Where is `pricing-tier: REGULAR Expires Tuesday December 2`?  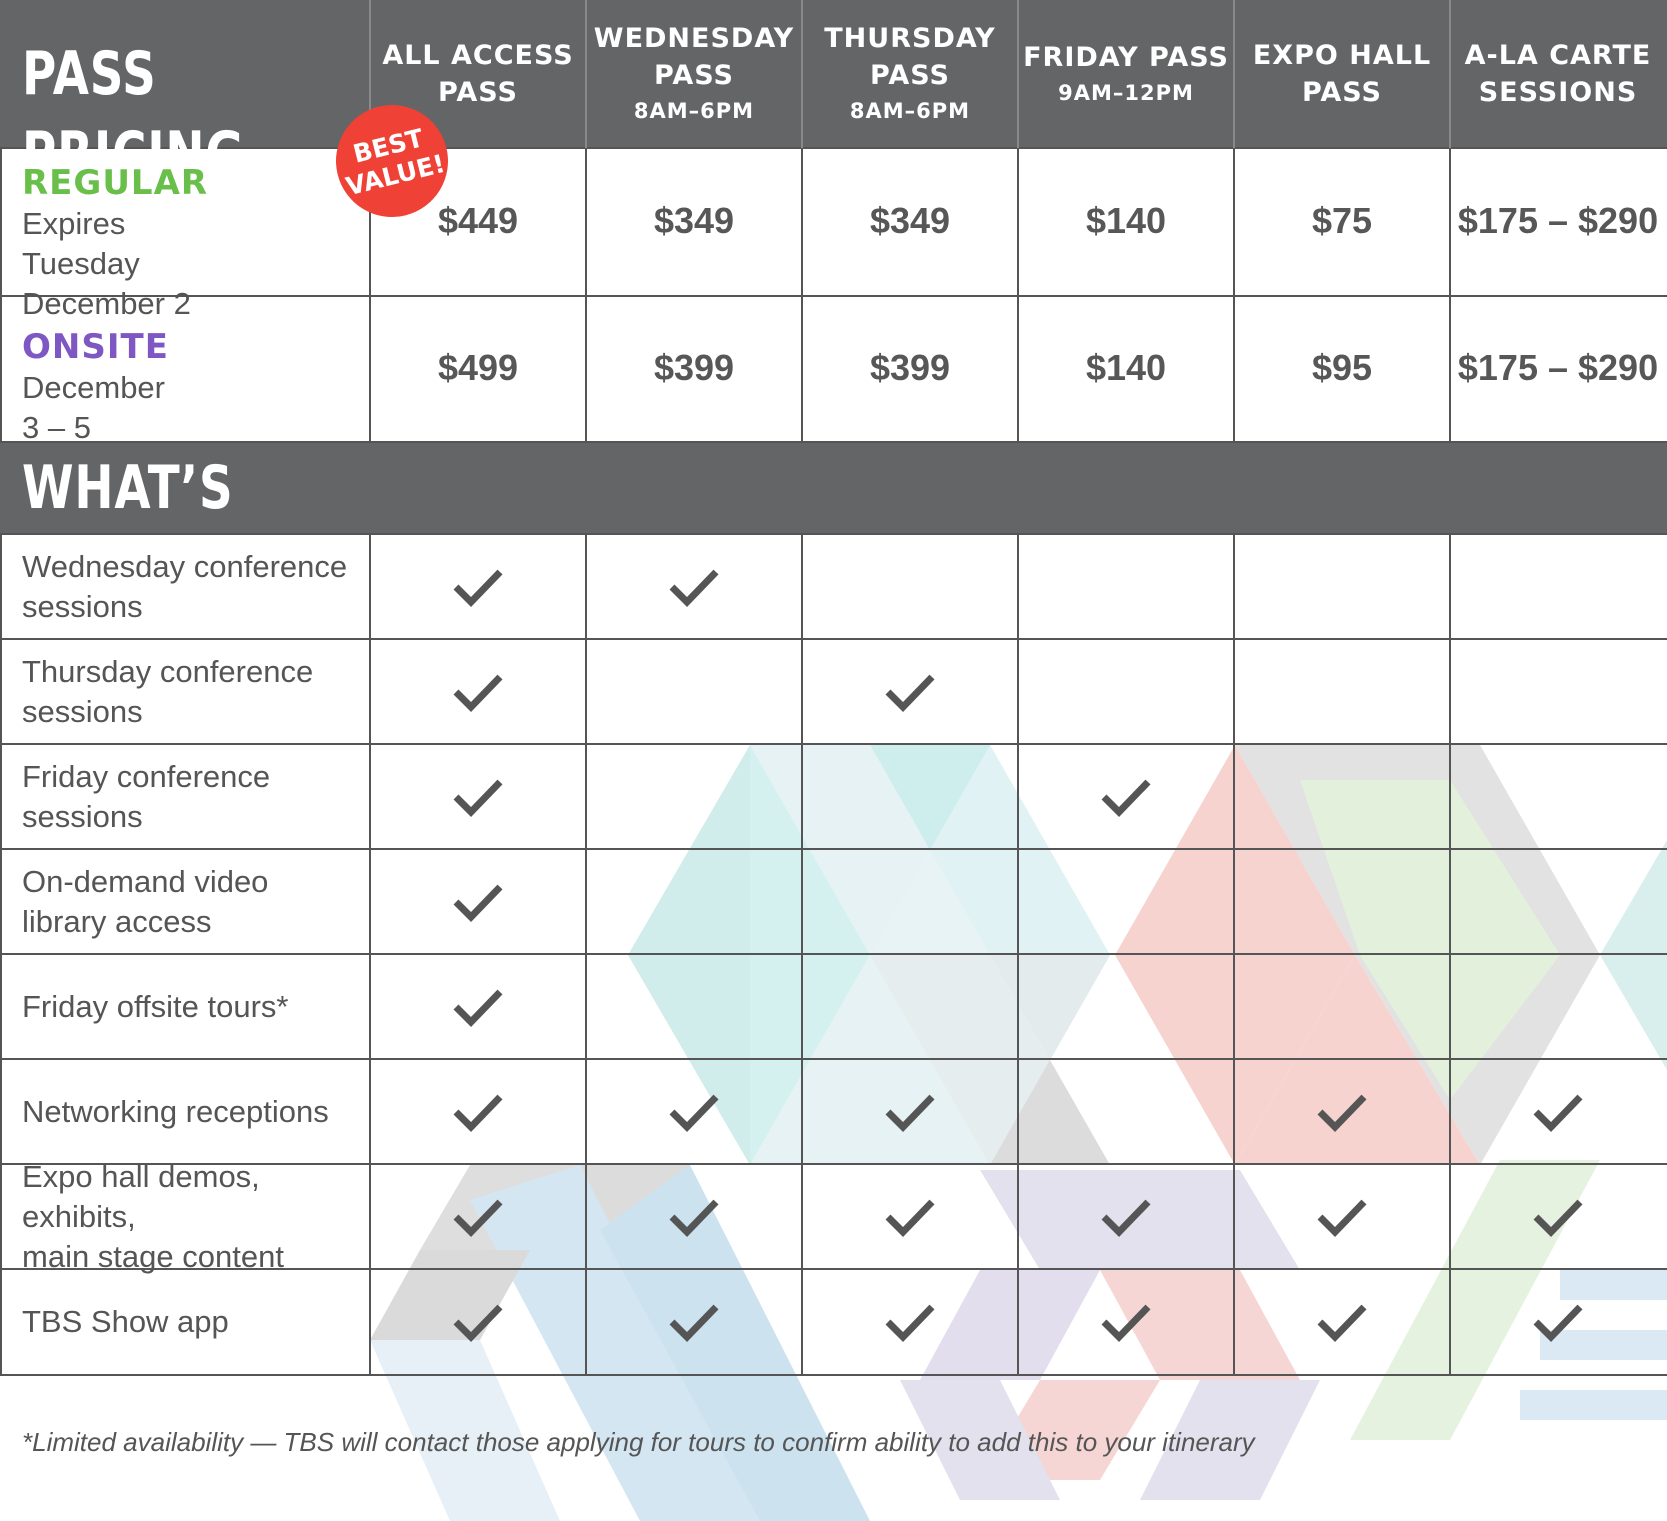
pricing-tier: REGULAR Expires Tuesday December 2 is located at coordinates (115, 243).